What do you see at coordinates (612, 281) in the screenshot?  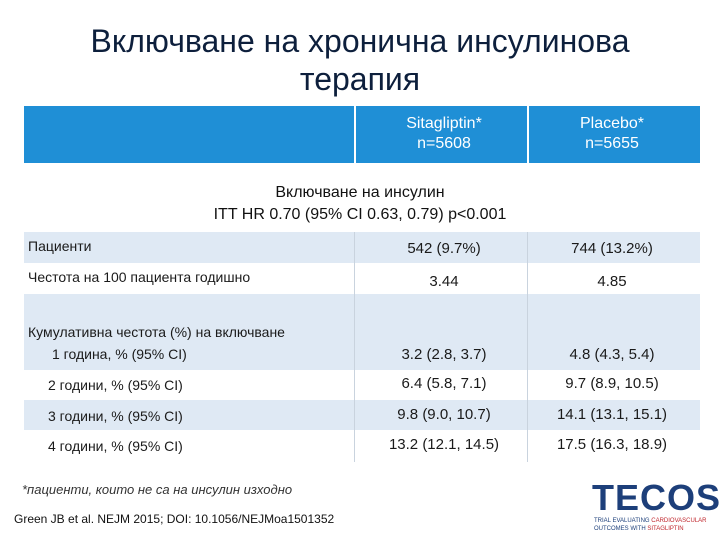 I see `placebo-value: 4.85` at bounding box center [612, 281].